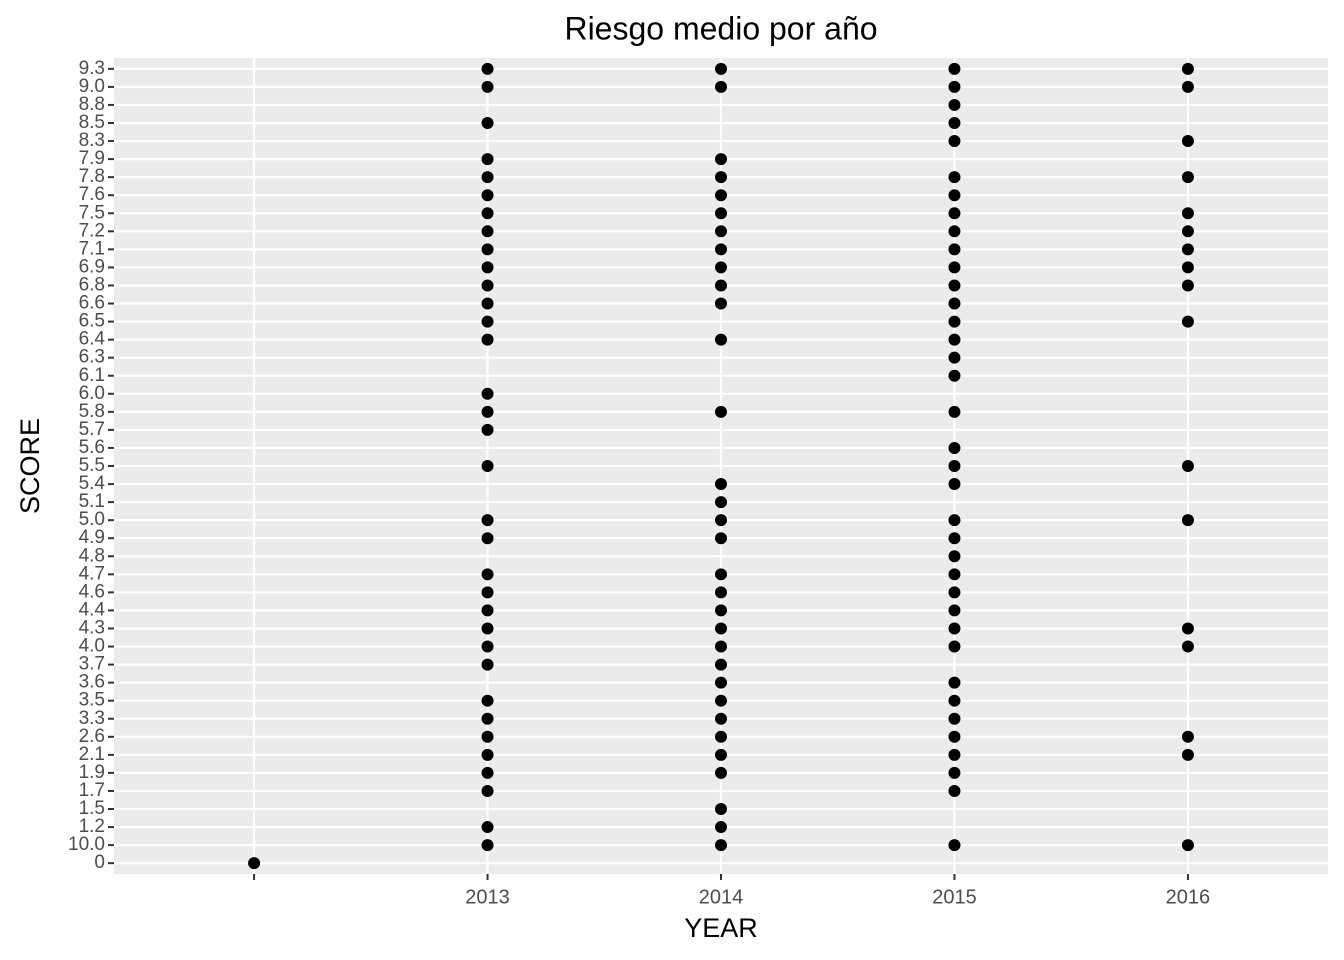 The width and height of the screenshot is (1344, 960). What do you see at coordinates (92, 664) in the screenshot?
I see `y-tick-label: 3.7` at bounding box center [92, 664].